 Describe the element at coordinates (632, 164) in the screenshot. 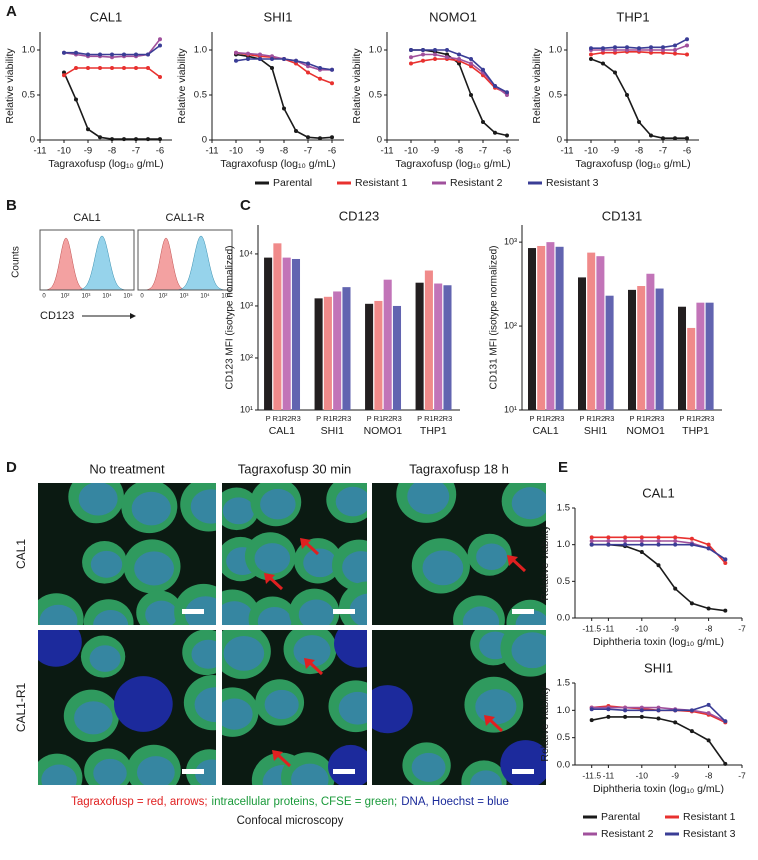

I see `x-axis-label: Tagraxofusp (log₁₀ g/mL)` at that location.